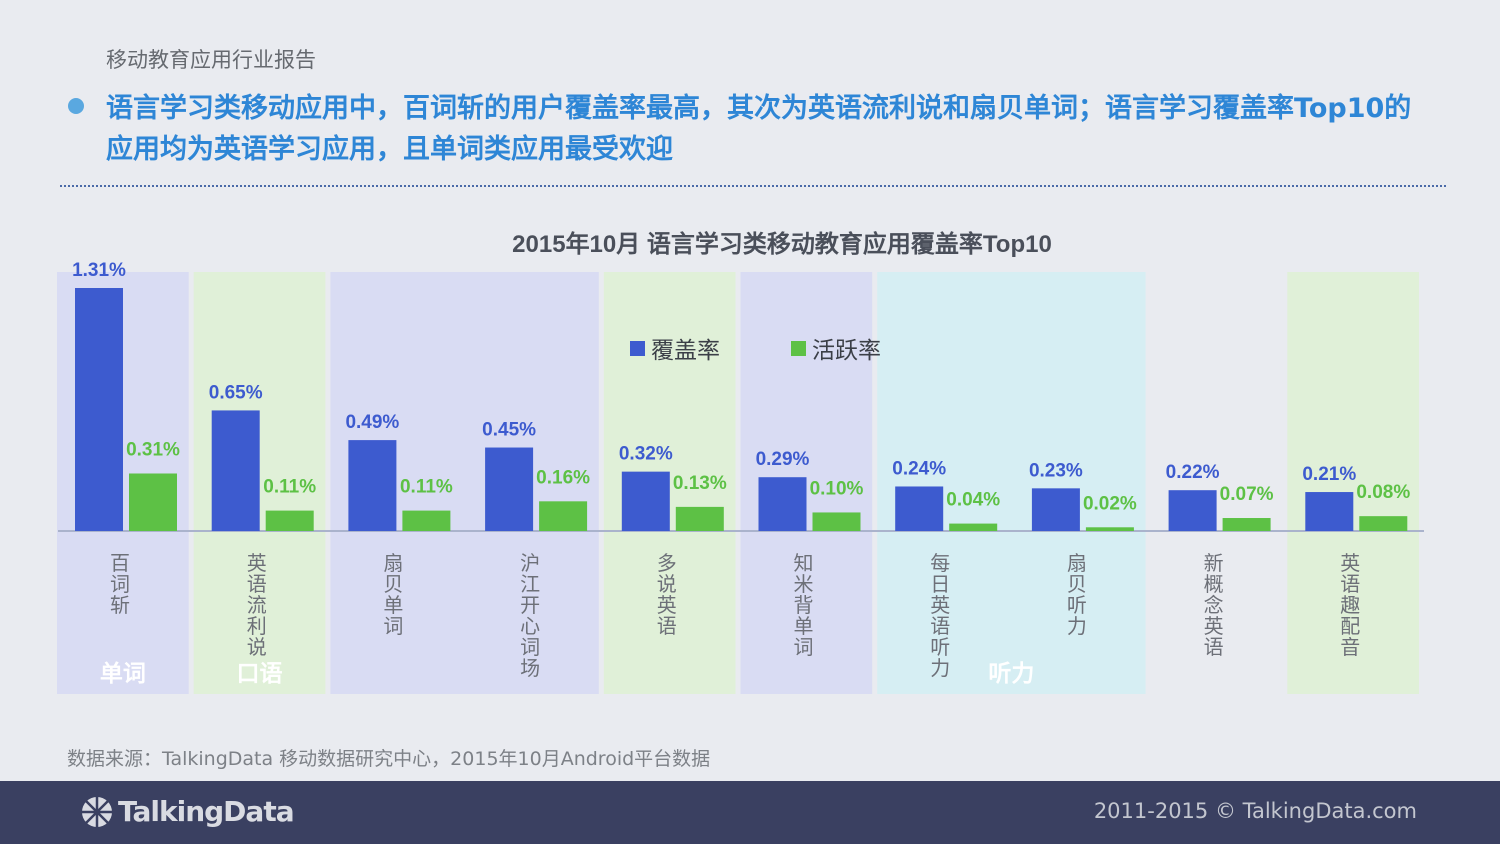 The height and width of the screenshot is (844, 1500). I want to click on data-label: 0.31%, so click(153, 449).